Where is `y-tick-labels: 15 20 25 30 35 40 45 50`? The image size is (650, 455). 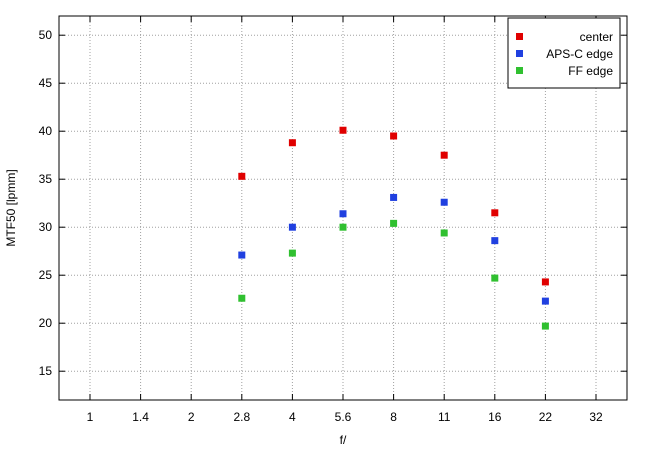 y-tick-labels: 15 20 25 30 35 40 45 50 is located at coordinates (46, 203).